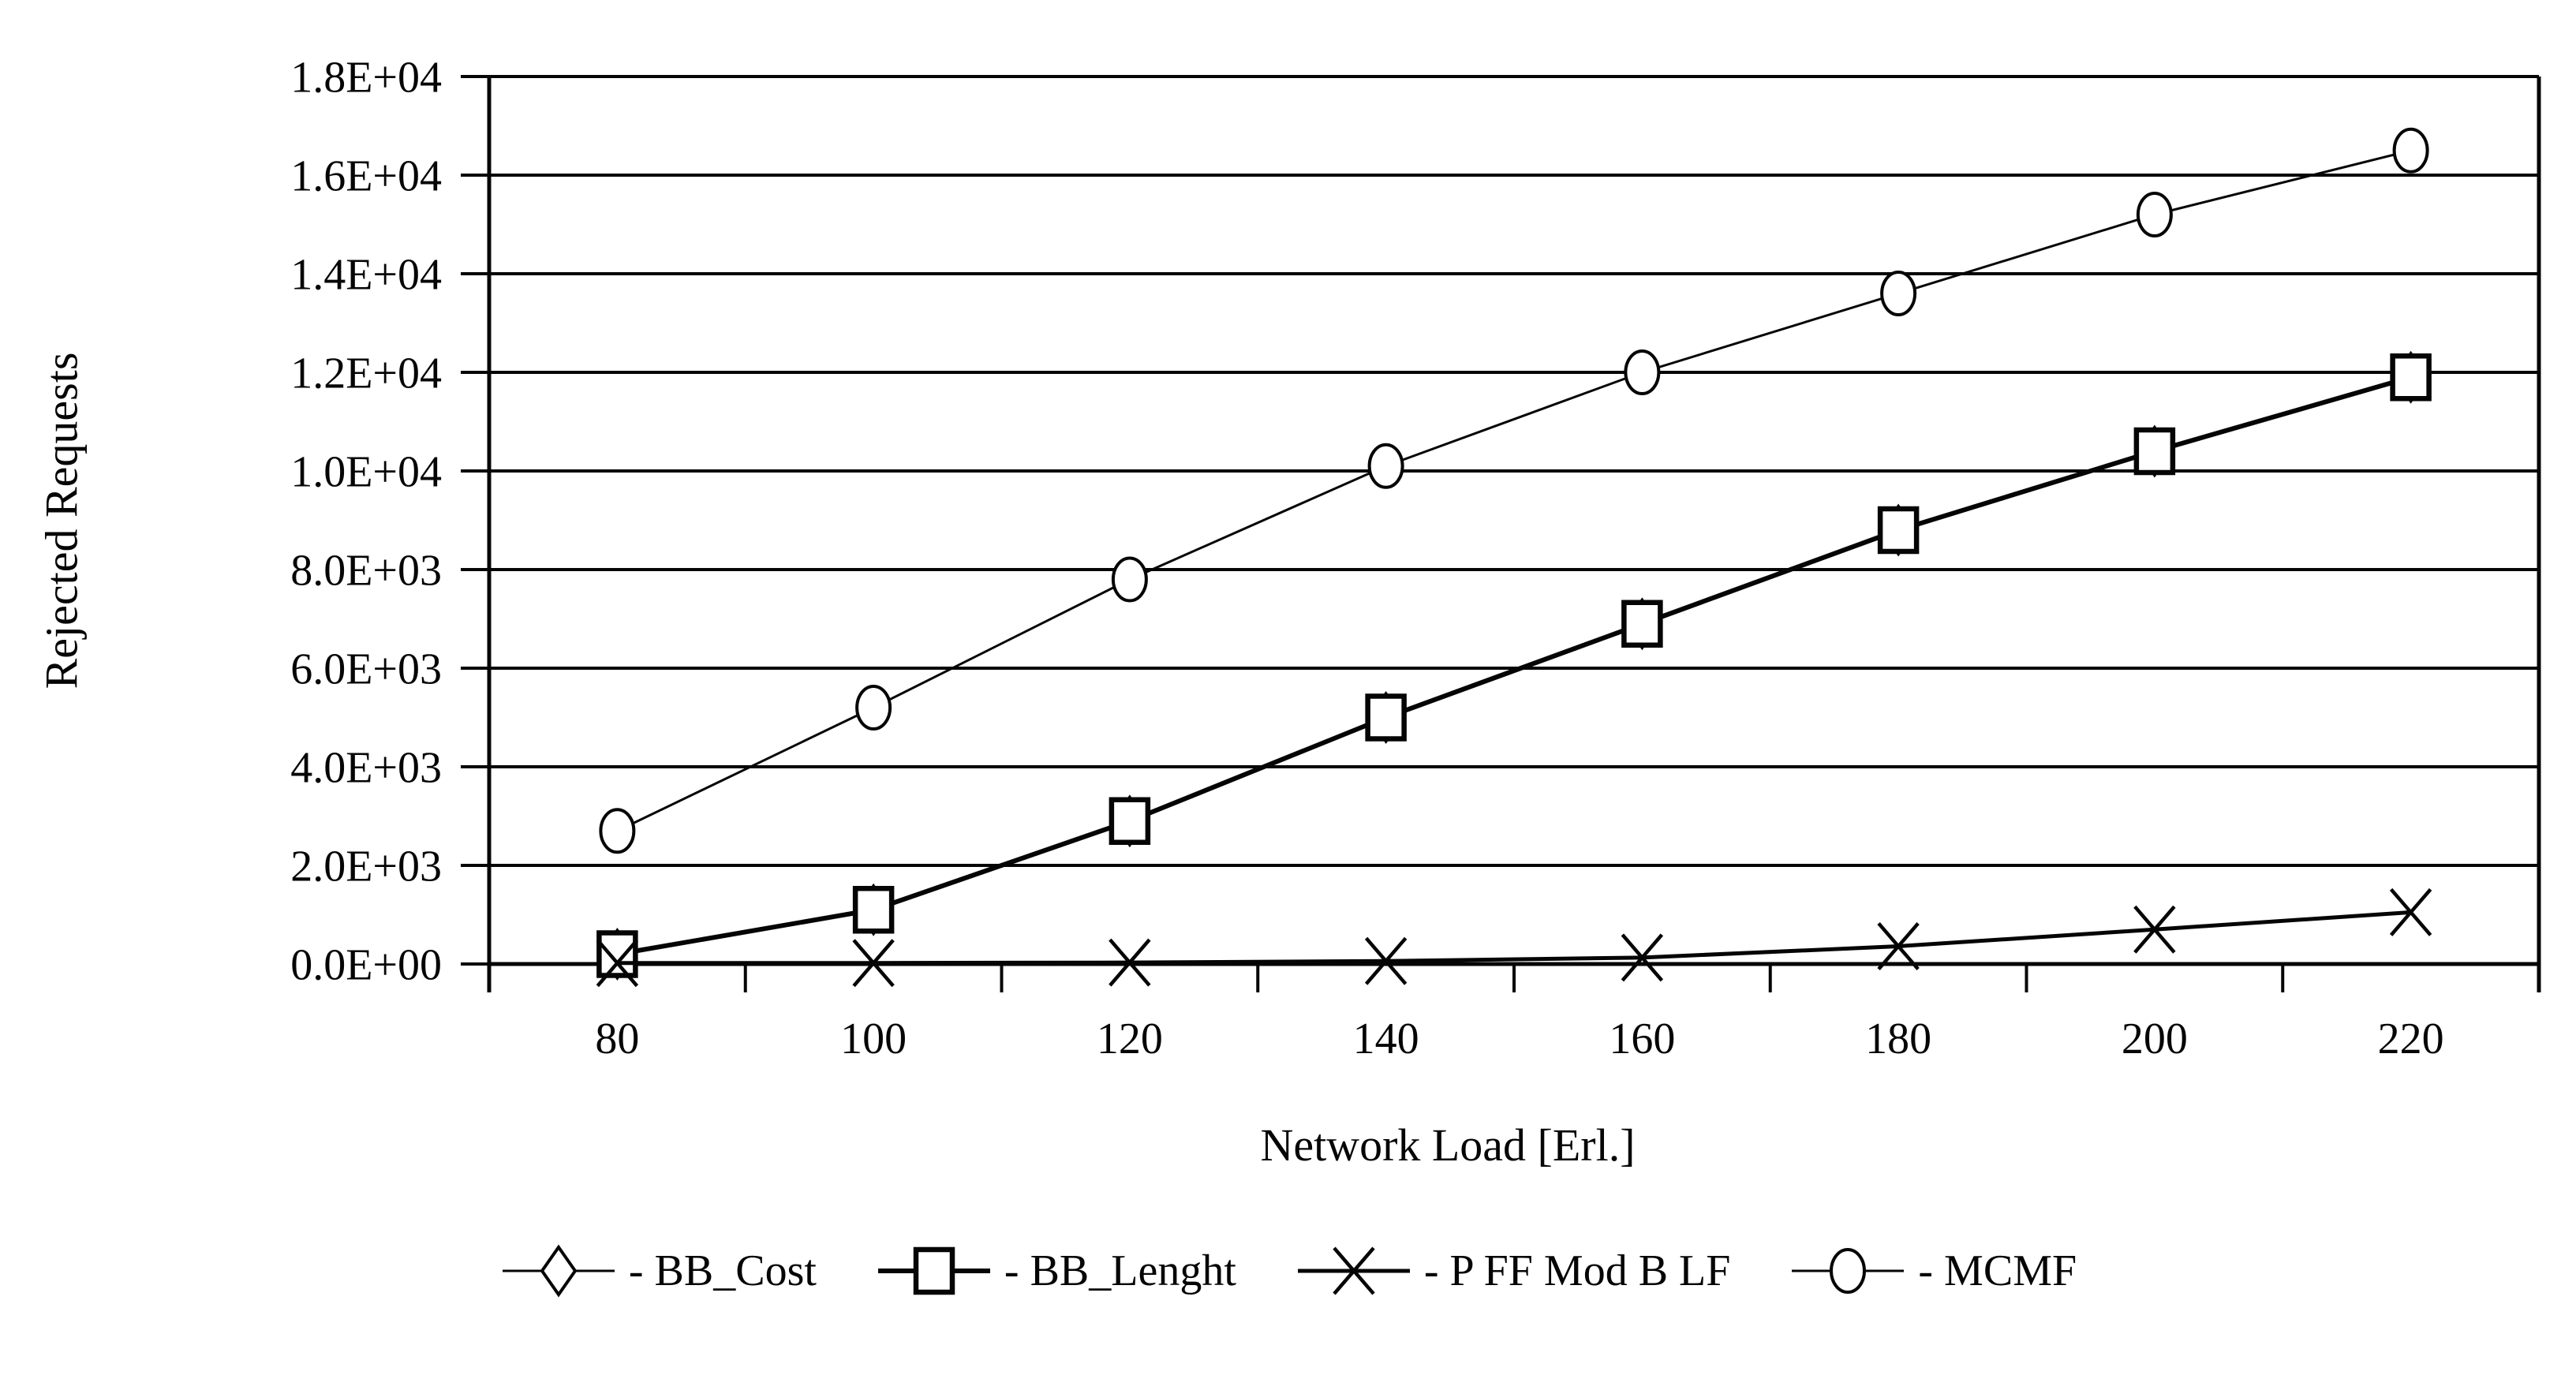 This screenshot has width=2576, height=1390. Describe the element at coordinates (617, 1038) in the screenshot. I see `x-tick-label: 80` at that location.